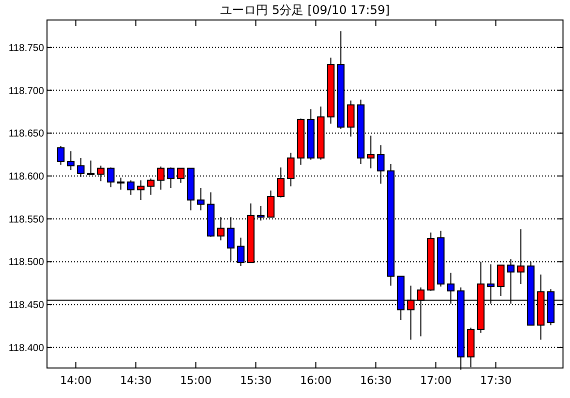  Describe the element at coordinates (256, 380) in the screenshot. I see `x-tick-label: 15:30` at that location.